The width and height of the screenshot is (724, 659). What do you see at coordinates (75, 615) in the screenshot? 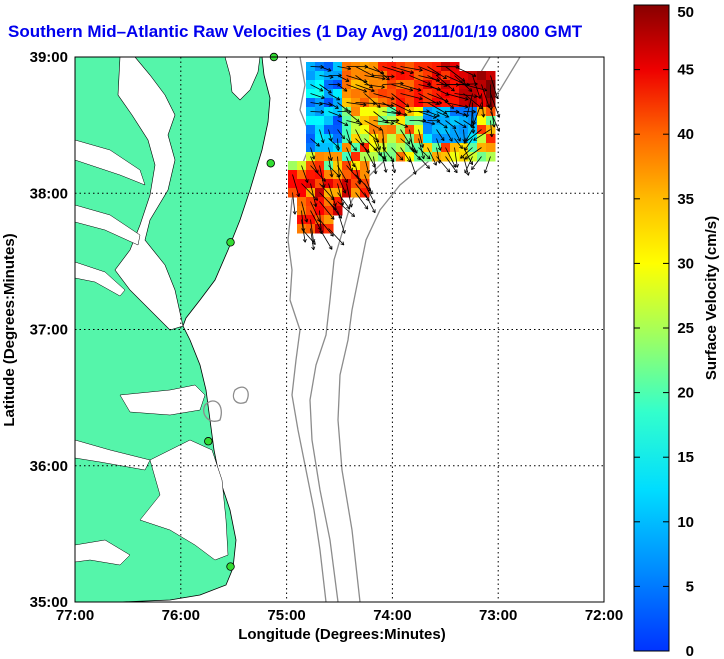
I see `x-tick-label: 77:00` at bounding box center [75, 615].